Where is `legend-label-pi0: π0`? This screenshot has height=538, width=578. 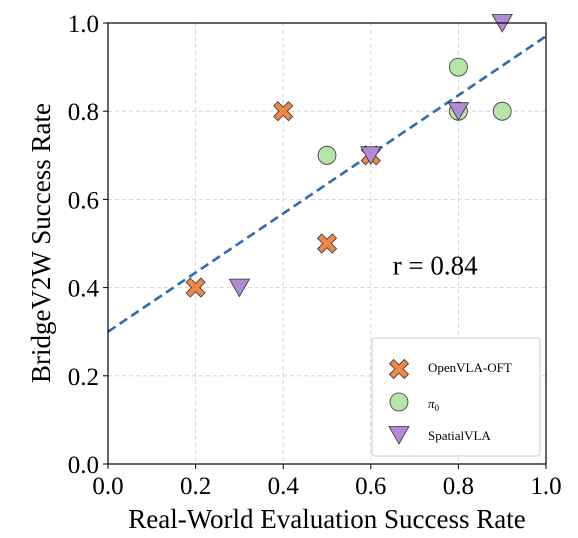
legend-label-pi0: π0 is located at coordinates (434, 404).